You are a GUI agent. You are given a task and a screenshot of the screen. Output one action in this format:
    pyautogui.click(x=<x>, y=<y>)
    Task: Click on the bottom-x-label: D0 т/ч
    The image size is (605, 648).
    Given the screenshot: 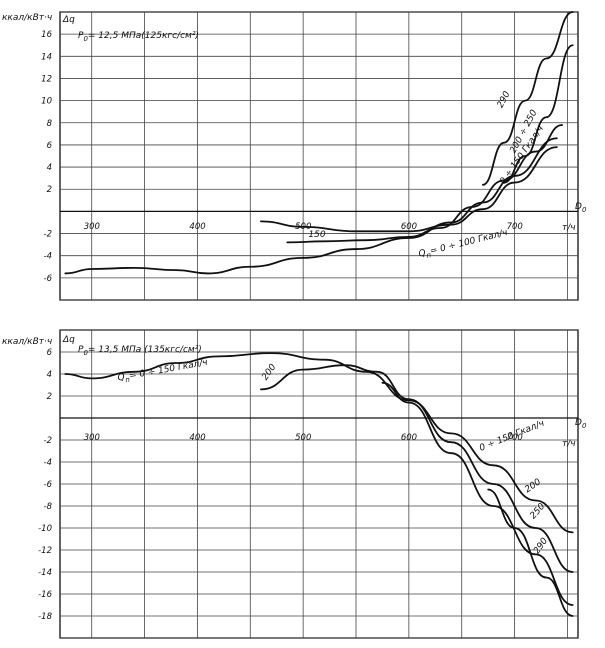 What is the action you would take?
    pyautogui.click(x=574, y=433)
    